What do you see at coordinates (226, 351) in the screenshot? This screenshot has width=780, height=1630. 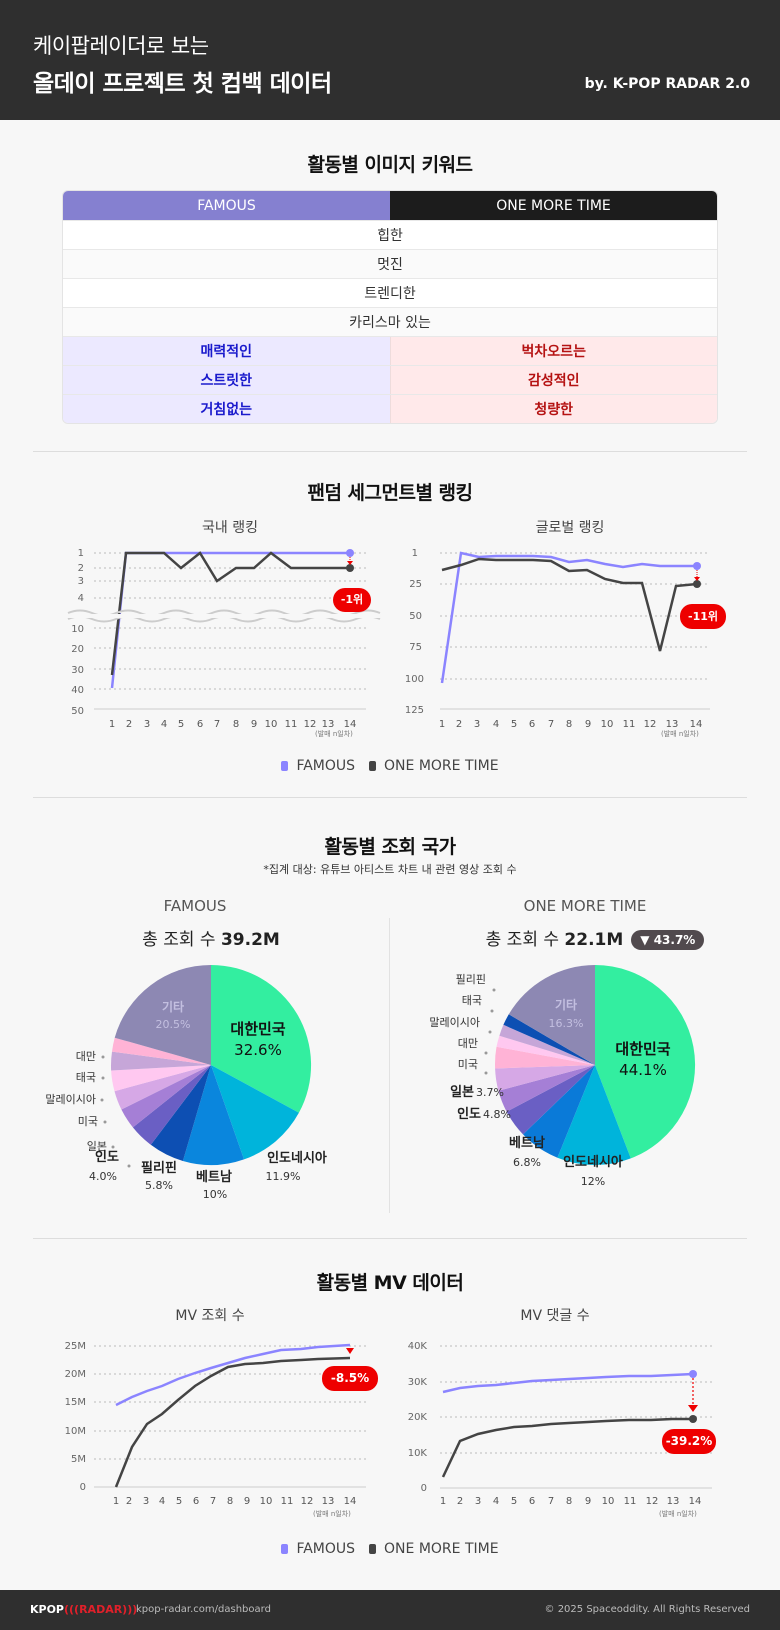 I see `keyword-famous: 매력적인` at bounding box center [226, 351].